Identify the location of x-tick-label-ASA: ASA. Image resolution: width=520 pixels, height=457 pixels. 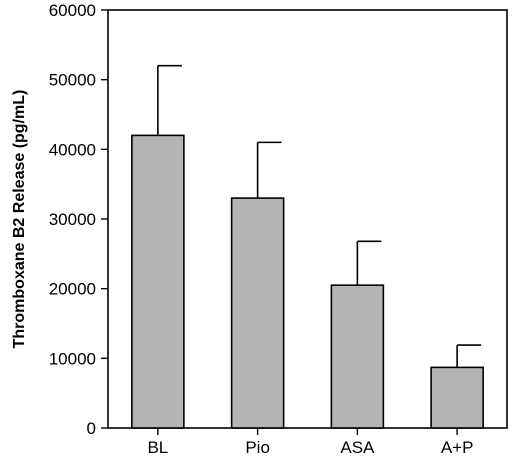
(357, 447).